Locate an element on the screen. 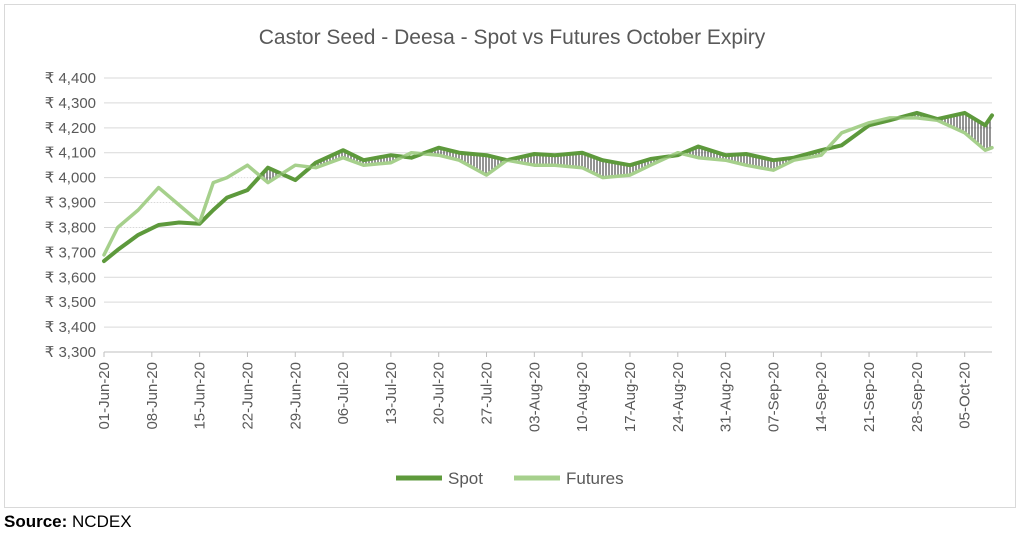 This screenshot has height=536, width=1024. y-tick-label: ₹ 4,300 is located at coordinates (70, 103).